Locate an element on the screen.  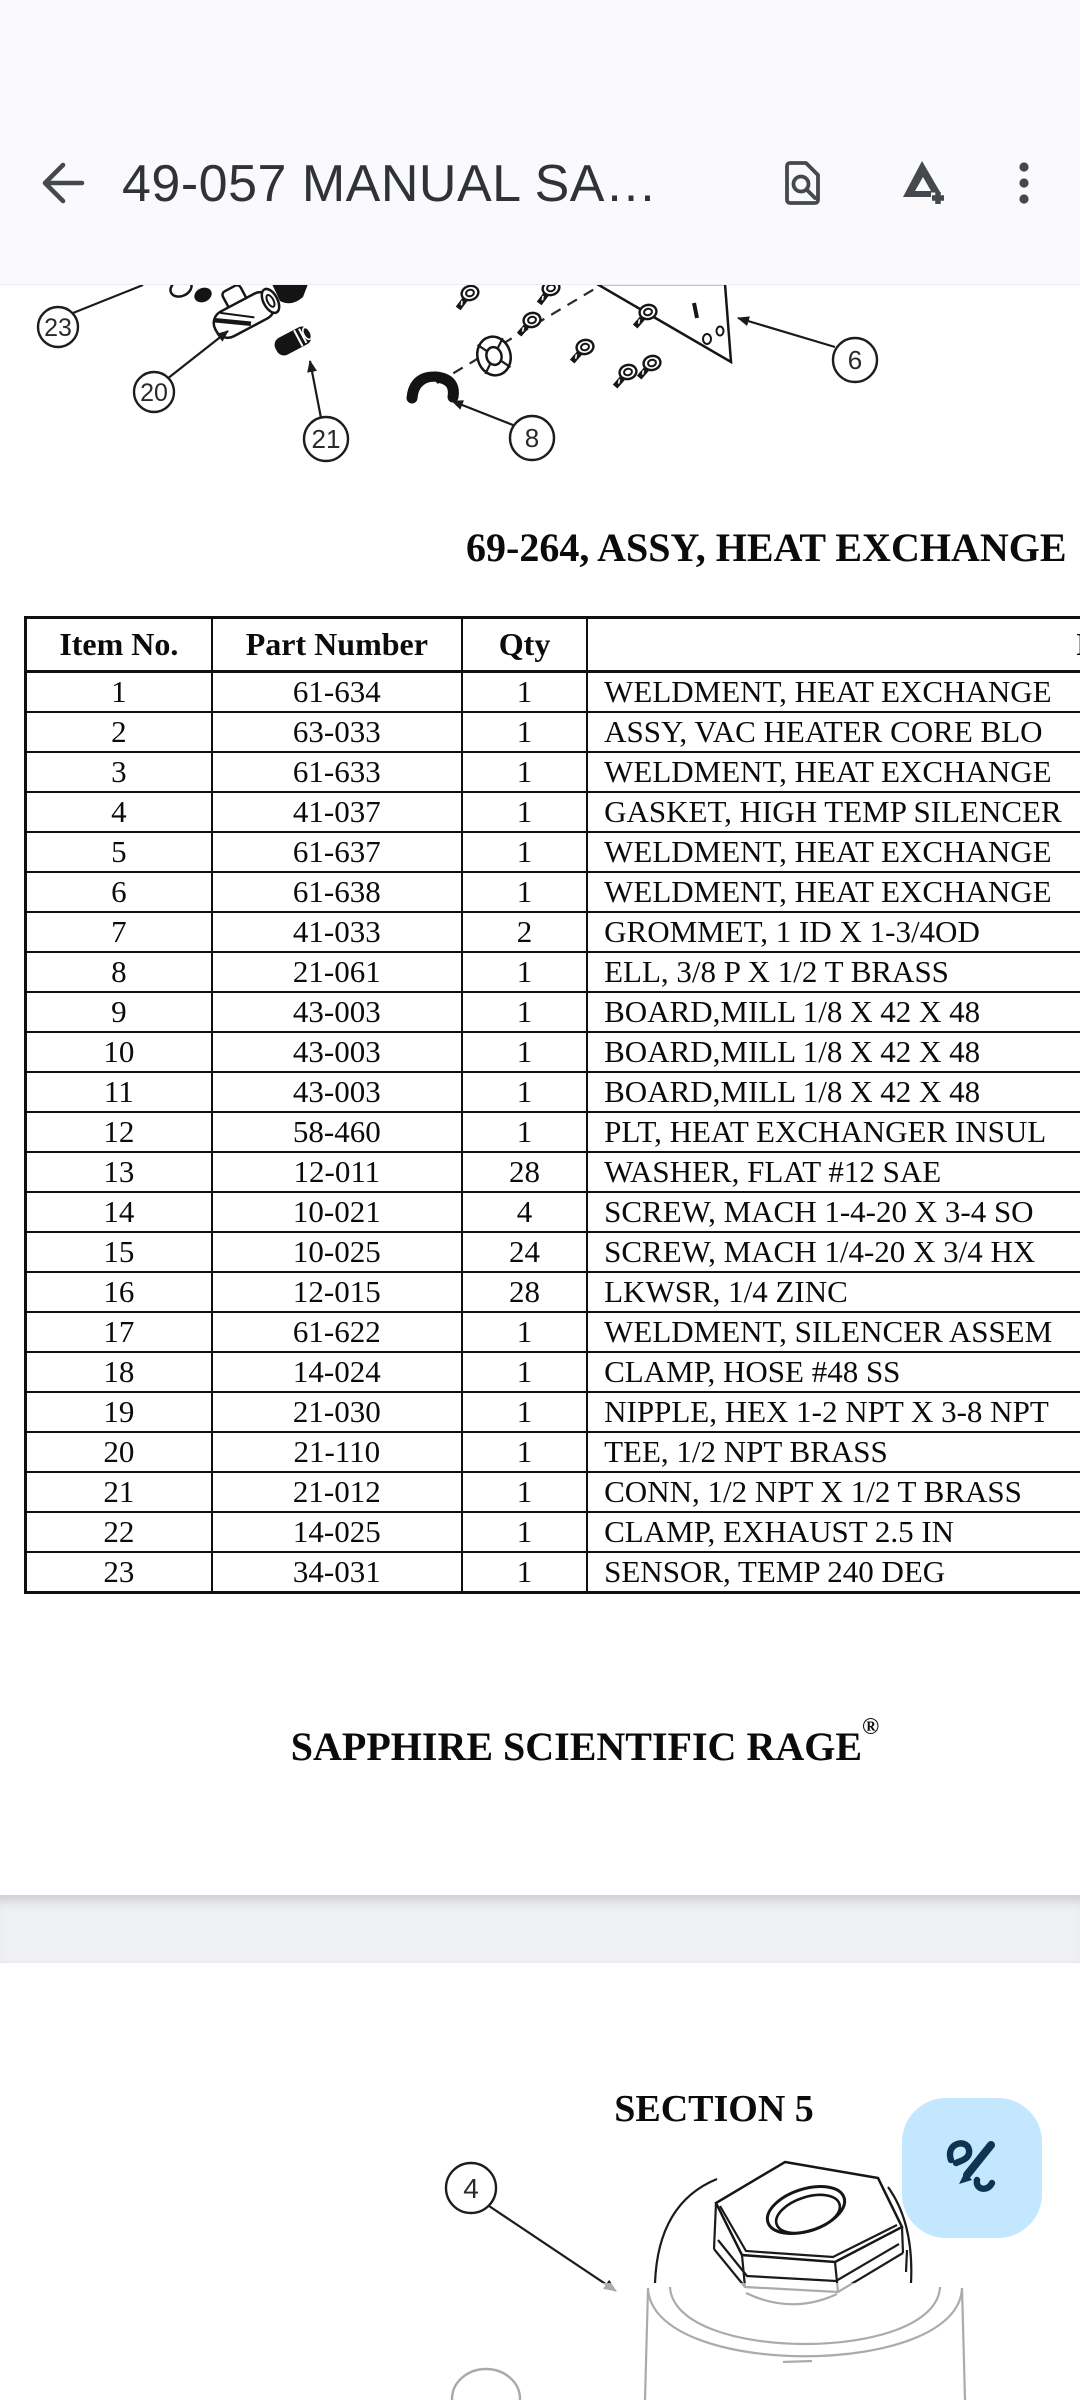
table-row: 14 10-021 4 SCREW, MACH 1-4-20 X 3-4 SO is located at coordinates (552, 1212).